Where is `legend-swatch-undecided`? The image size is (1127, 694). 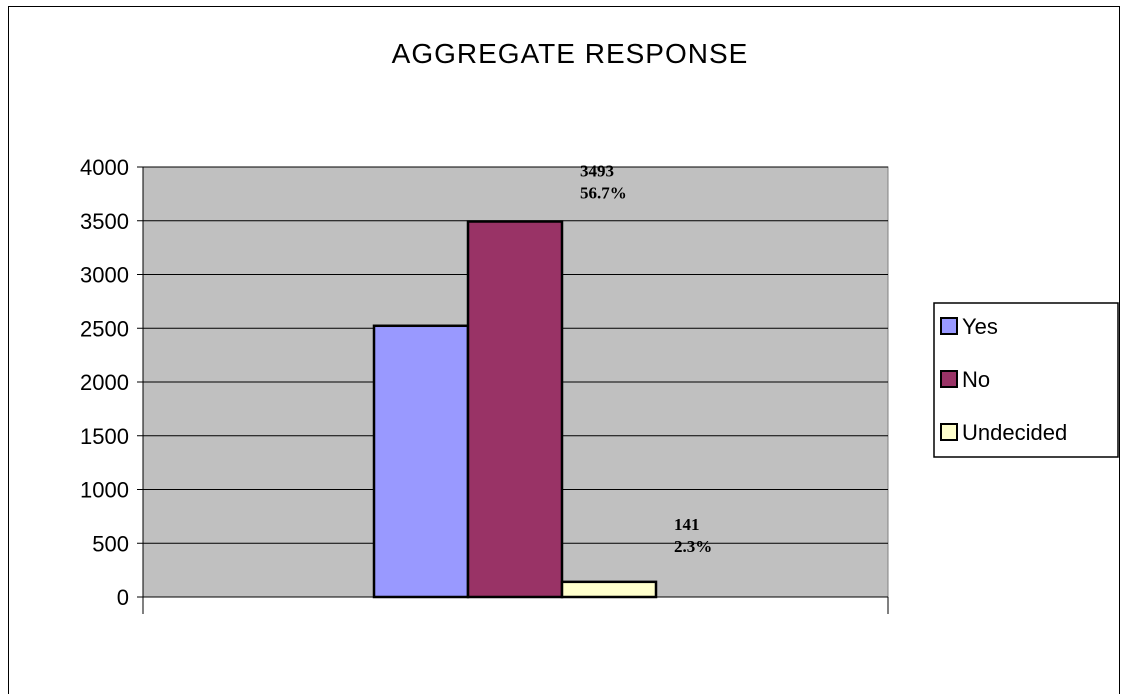
legend-swatch-undecided is located at coordinates (949, 432).